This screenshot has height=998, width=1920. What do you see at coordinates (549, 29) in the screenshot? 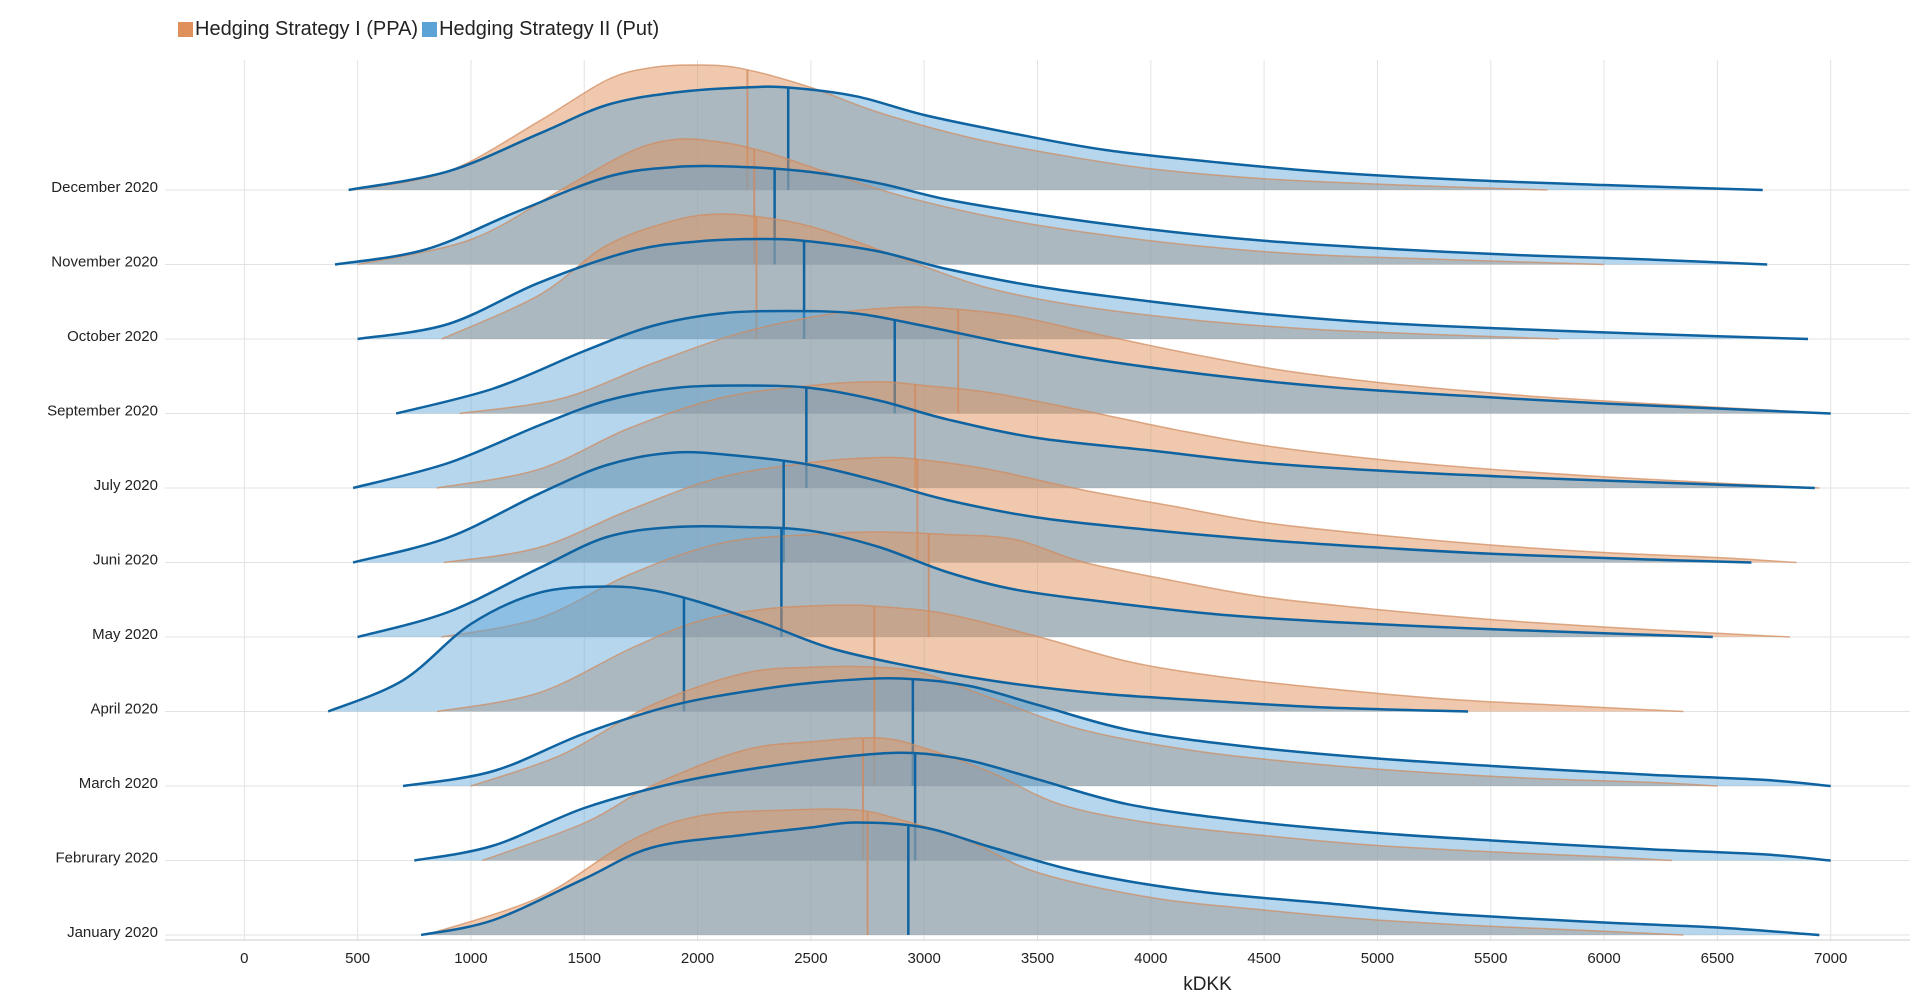
I see `legend-label-put: Hedging Strategy II (Put)` at bounding box center [549, 29].